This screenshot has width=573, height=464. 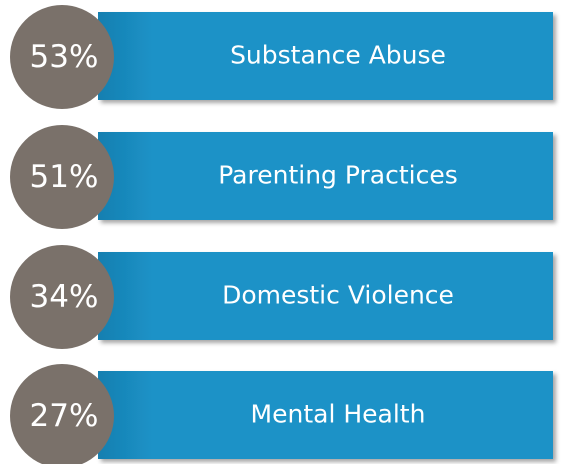 I want to click on percent-text: 34%, so click(x=64, y=297).